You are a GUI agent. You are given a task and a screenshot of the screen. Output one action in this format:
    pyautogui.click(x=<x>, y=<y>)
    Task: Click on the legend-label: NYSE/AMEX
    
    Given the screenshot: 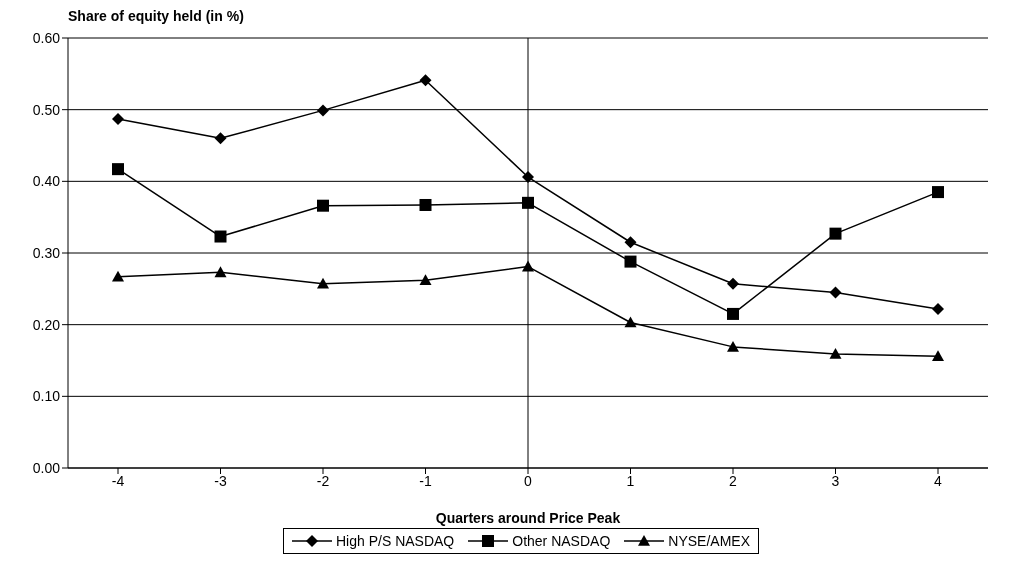 What is the action you would take?
    pyautogui.click(x=709, y=541)
    